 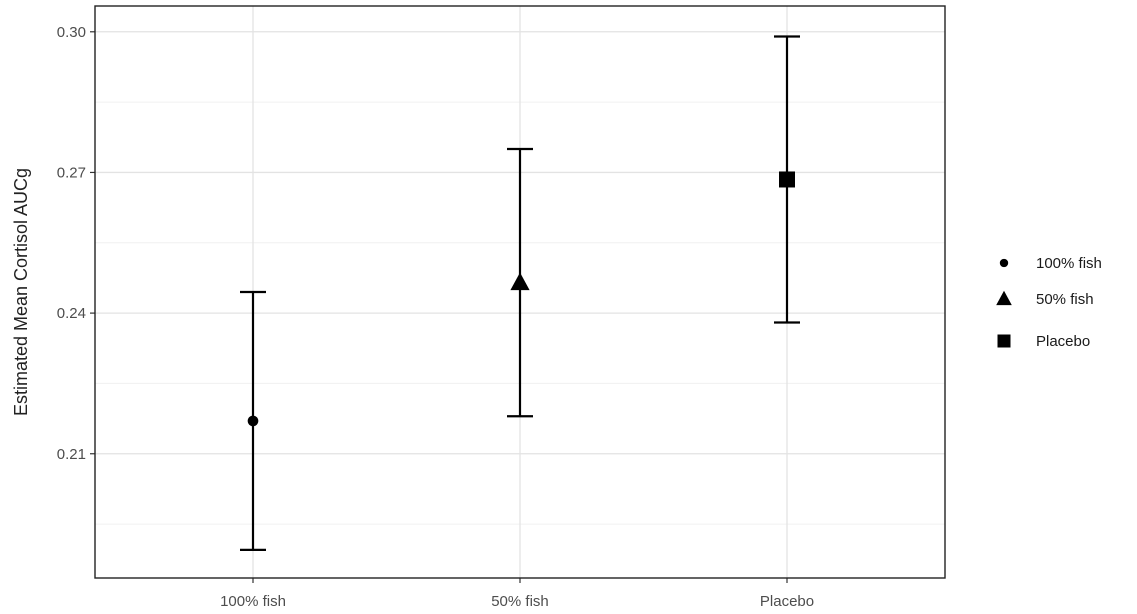 What do you see at coordinates (520, 601) in the screenshot?
I see `x-tick-label: 50% fish` at bounding box center [520, 601].